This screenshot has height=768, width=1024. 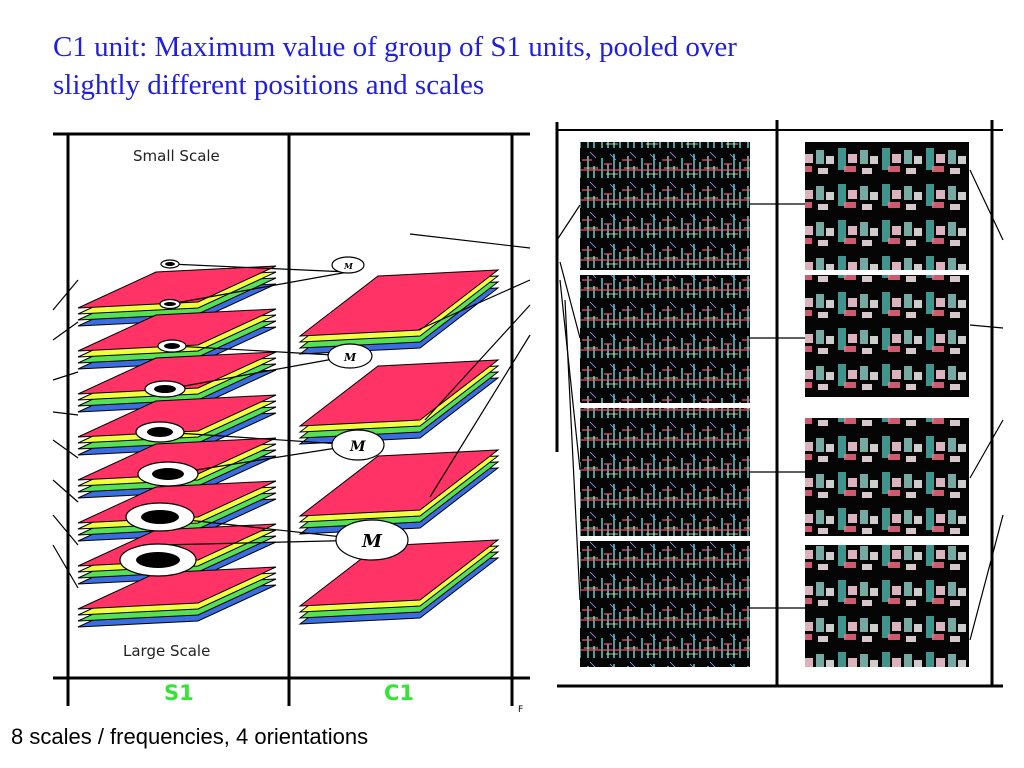 I want to click on c1-unit-3-letter: M, so click(x=357, y=447).